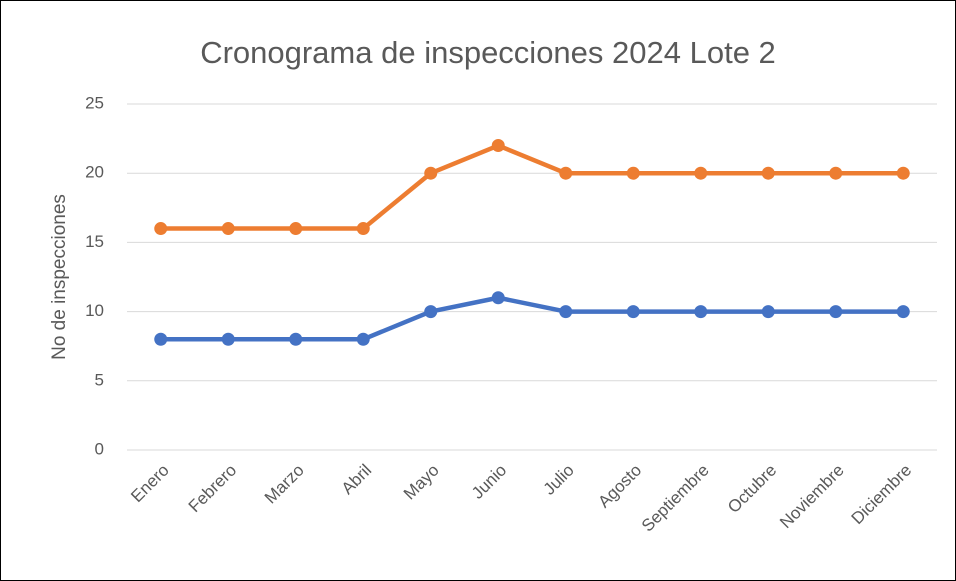  I want to click on y-tick-label: 15, so click(94, 241).